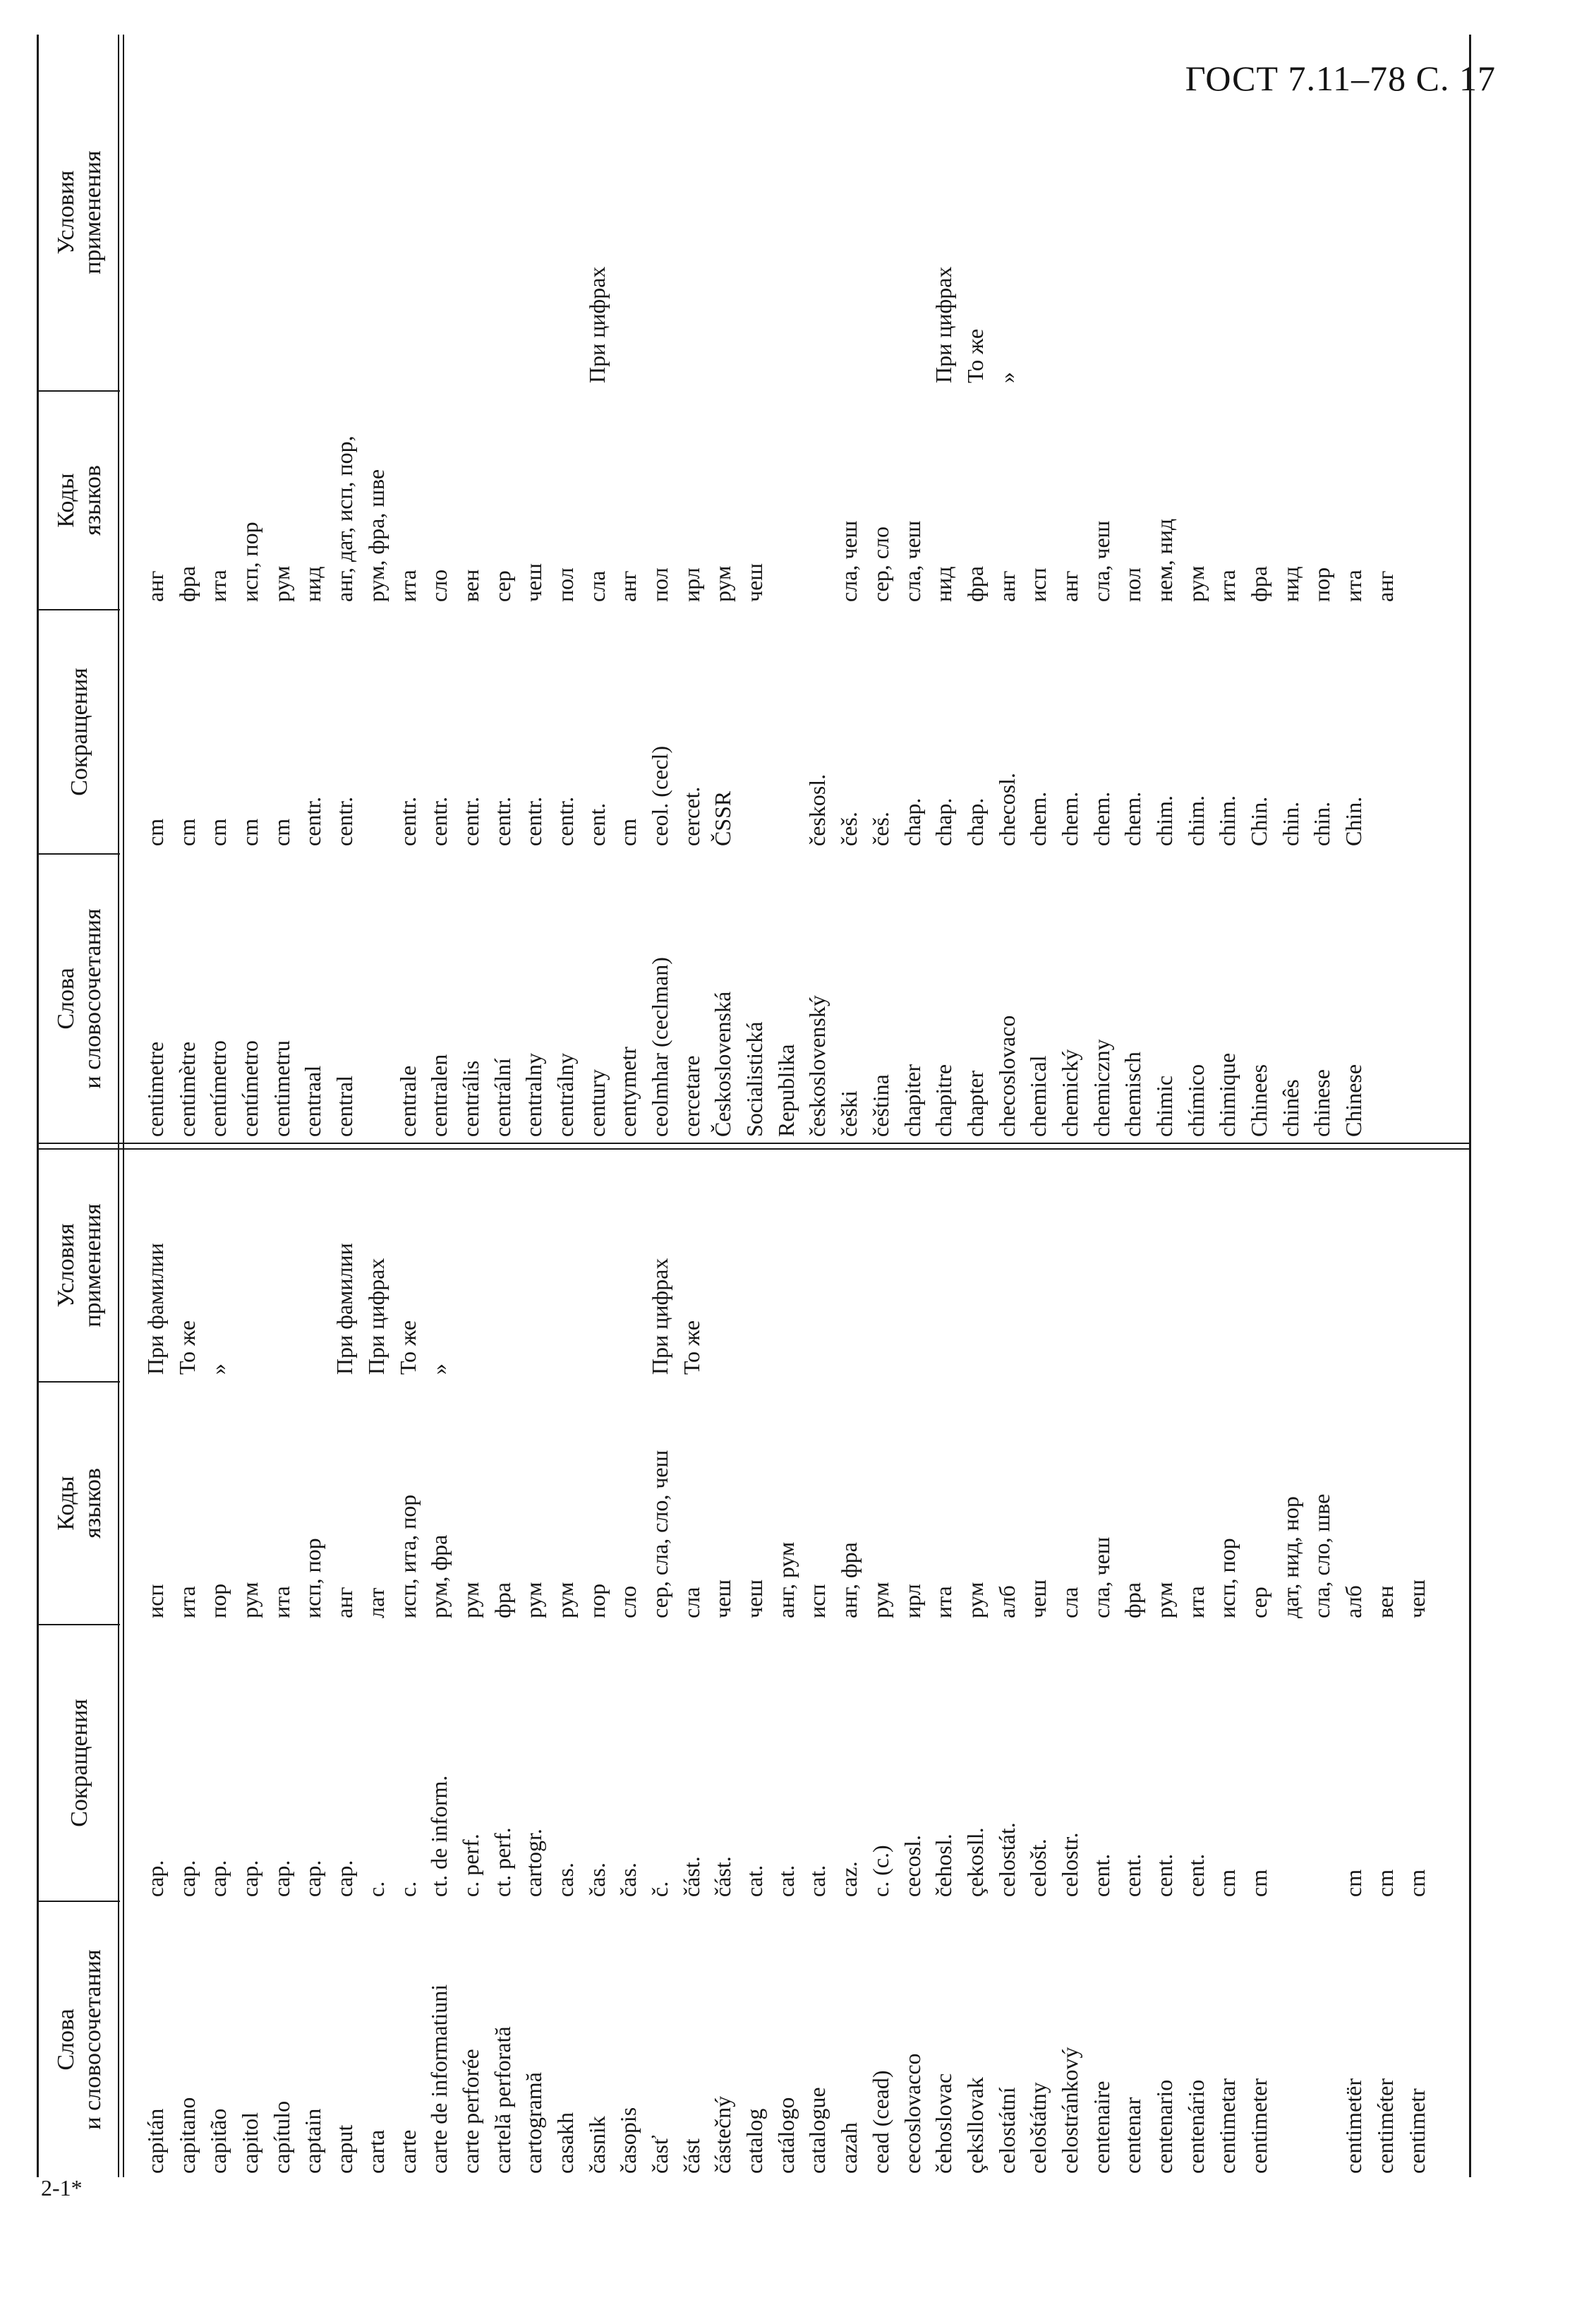  Describe the element at coordinates (1227, 1094) in the screenshot. I see `word-cell: chimique` at that location.